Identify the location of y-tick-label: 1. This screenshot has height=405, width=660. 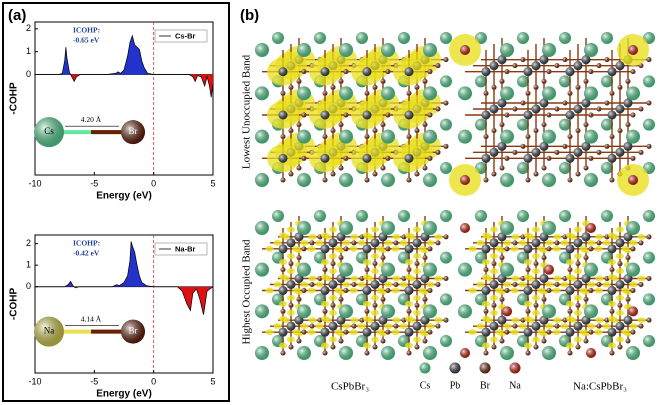
(28, 51).